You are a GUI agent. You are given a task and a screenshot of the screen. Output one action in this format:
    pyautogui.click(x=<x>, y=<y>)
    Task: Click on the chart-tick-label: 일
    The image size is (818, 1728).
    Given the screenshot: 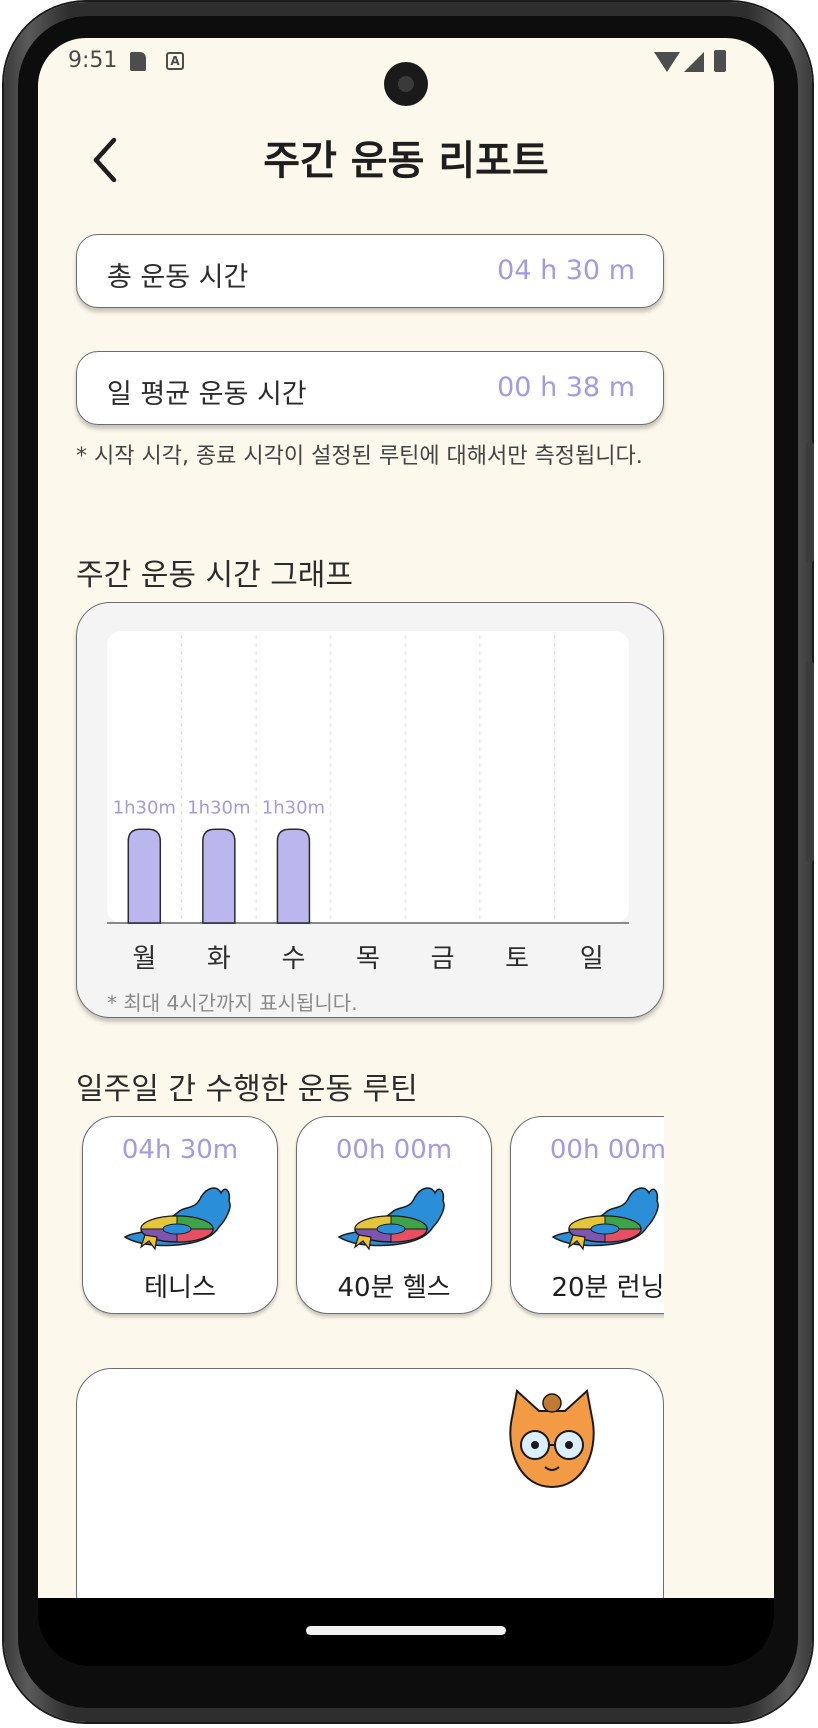 What is the action you would take?
    pyautogui.click(x=592, y=959)
    